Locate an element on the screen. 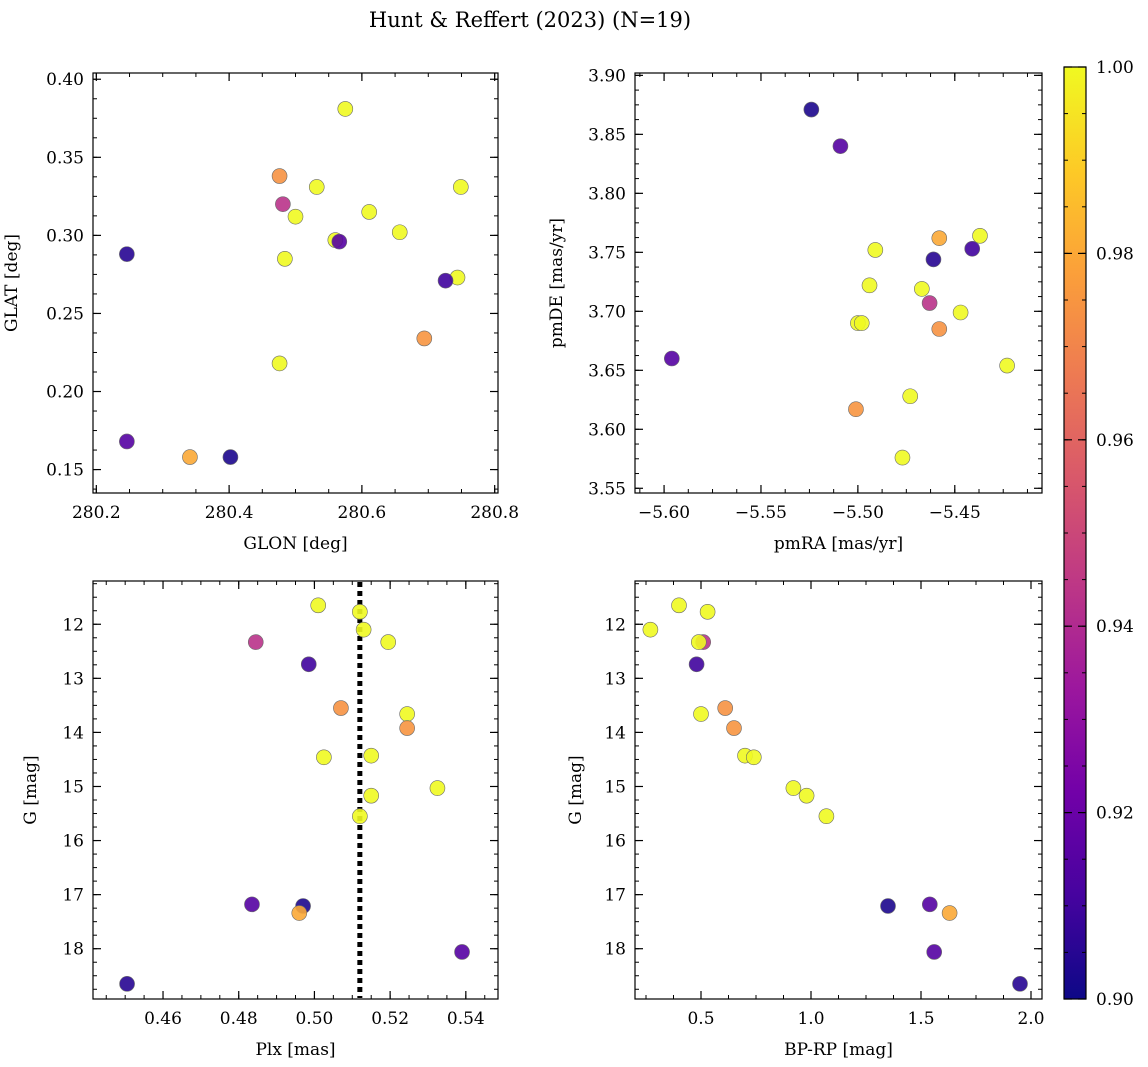  y-tick-label: 18 is located at coordinates (73, 950).